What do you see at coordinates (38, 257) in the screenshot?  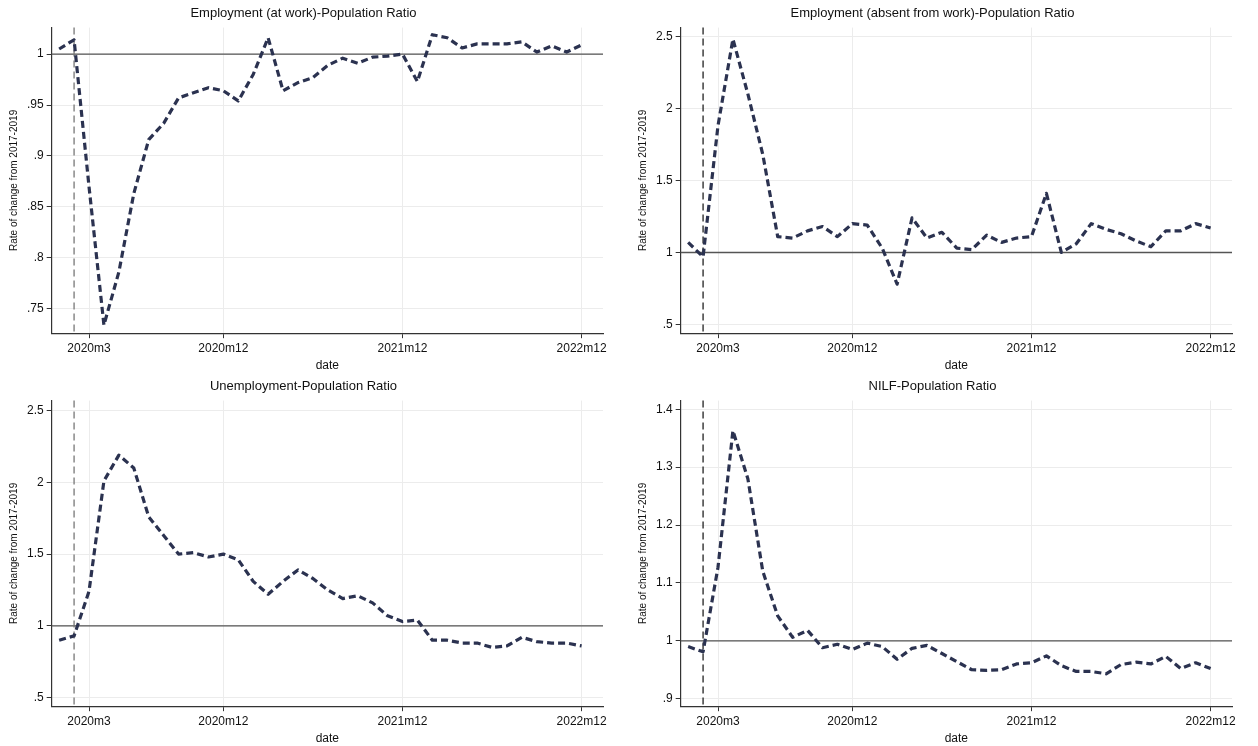 I see `y-tick-label: .8` at bounding box center [38, 257].